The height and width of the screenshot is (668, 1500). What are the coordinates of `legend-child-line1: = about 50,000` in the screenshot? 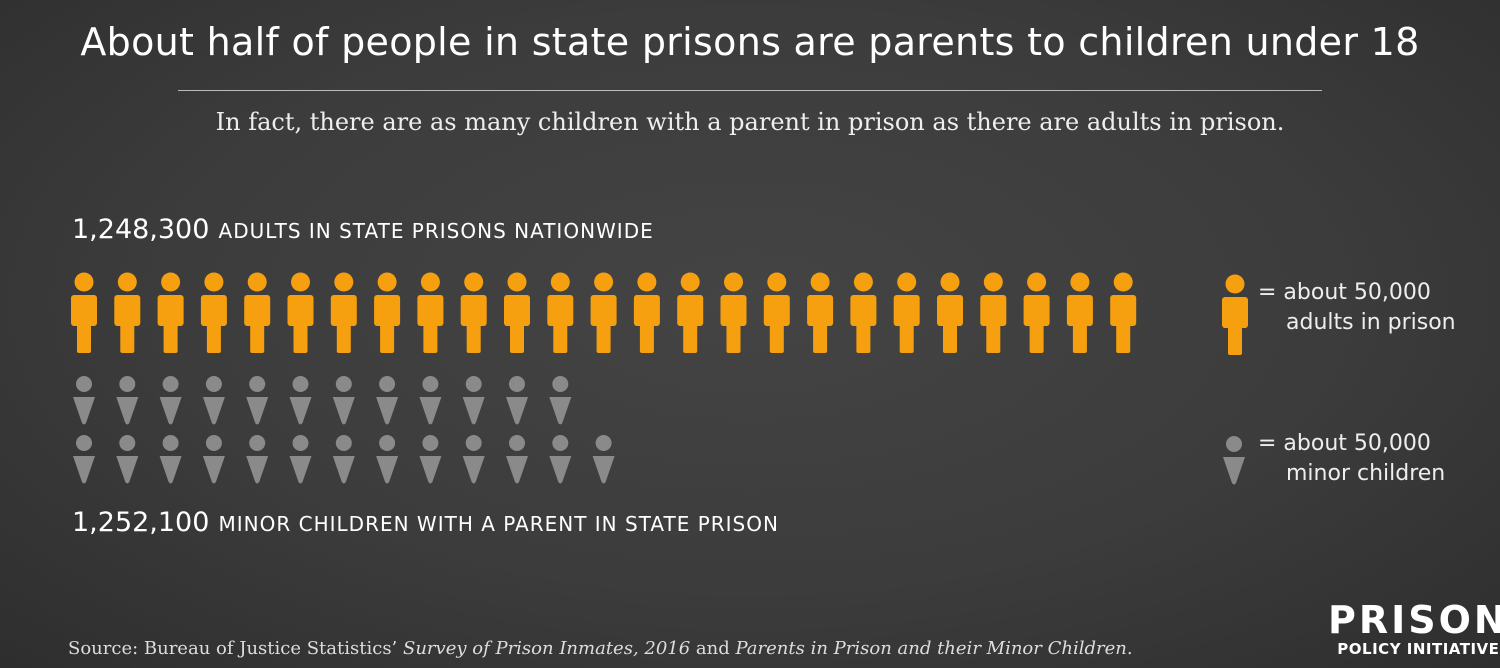 It's located at (1344, 443).